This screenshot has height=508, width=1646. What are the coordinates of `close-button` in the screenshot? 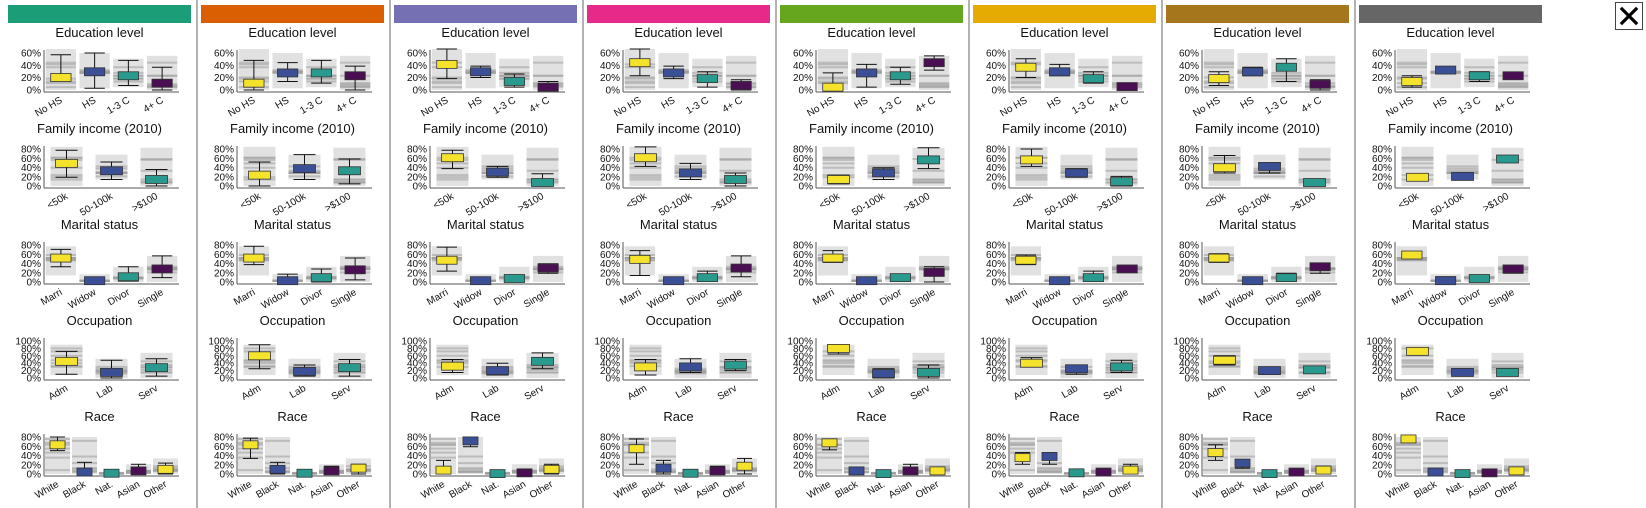 It's located at (1629, 16).